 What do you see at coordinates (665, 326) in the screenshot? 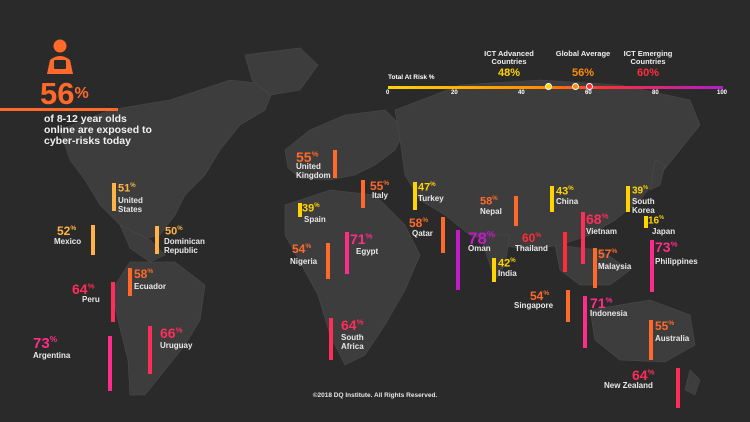
I see `value-australia: 55%` at bounding box center [665, 326].